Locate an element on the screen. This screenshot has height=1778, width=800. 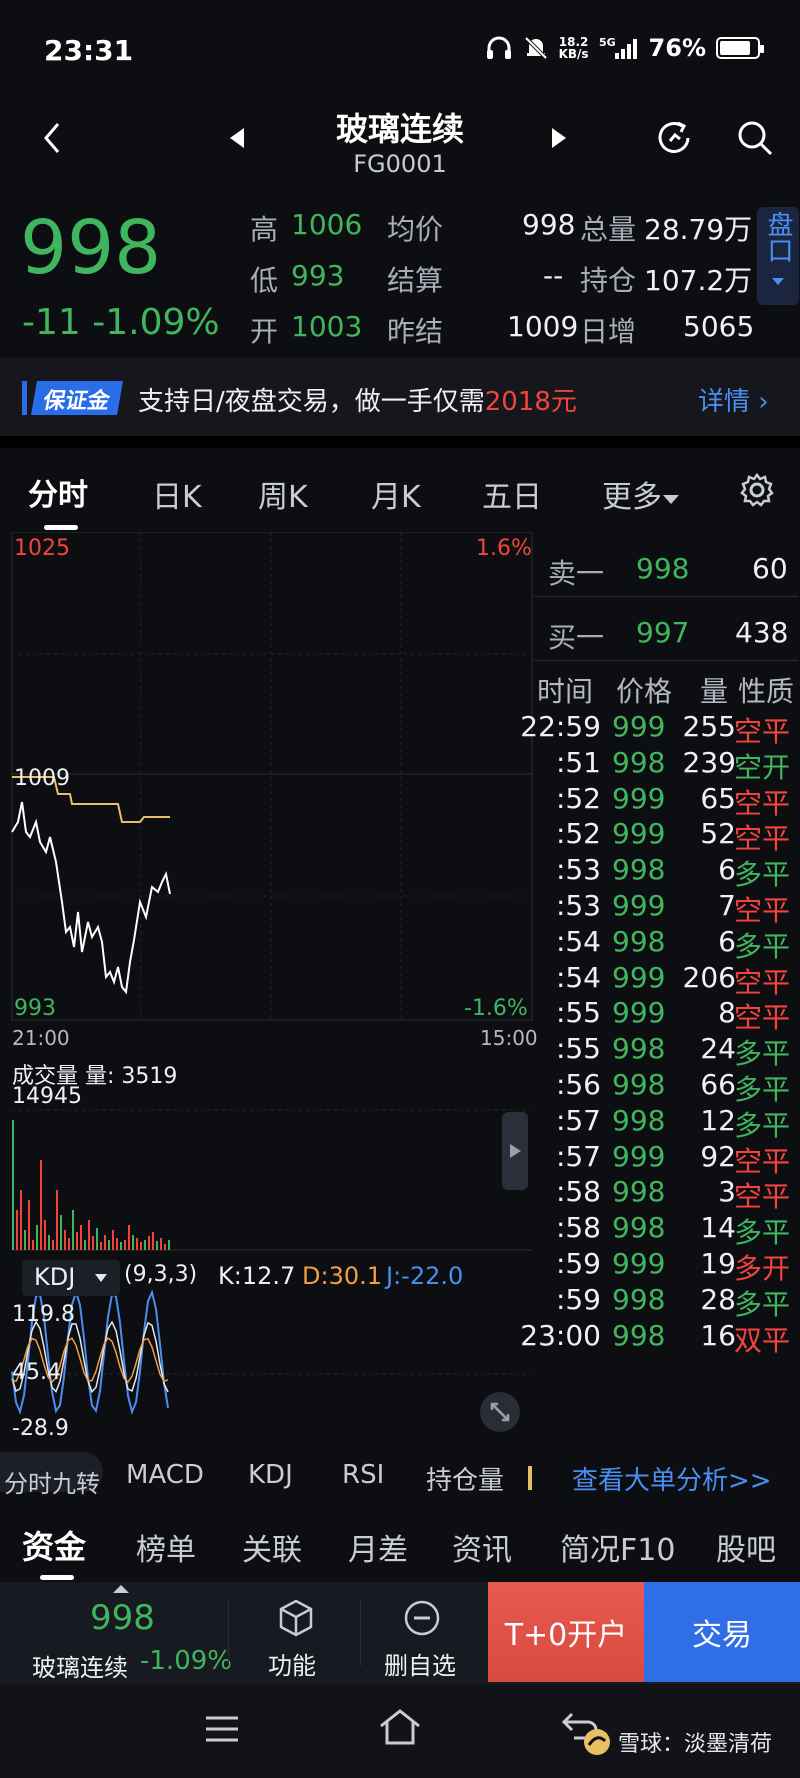
tab-funds: 资金 is located at coordinates (54, 1547).